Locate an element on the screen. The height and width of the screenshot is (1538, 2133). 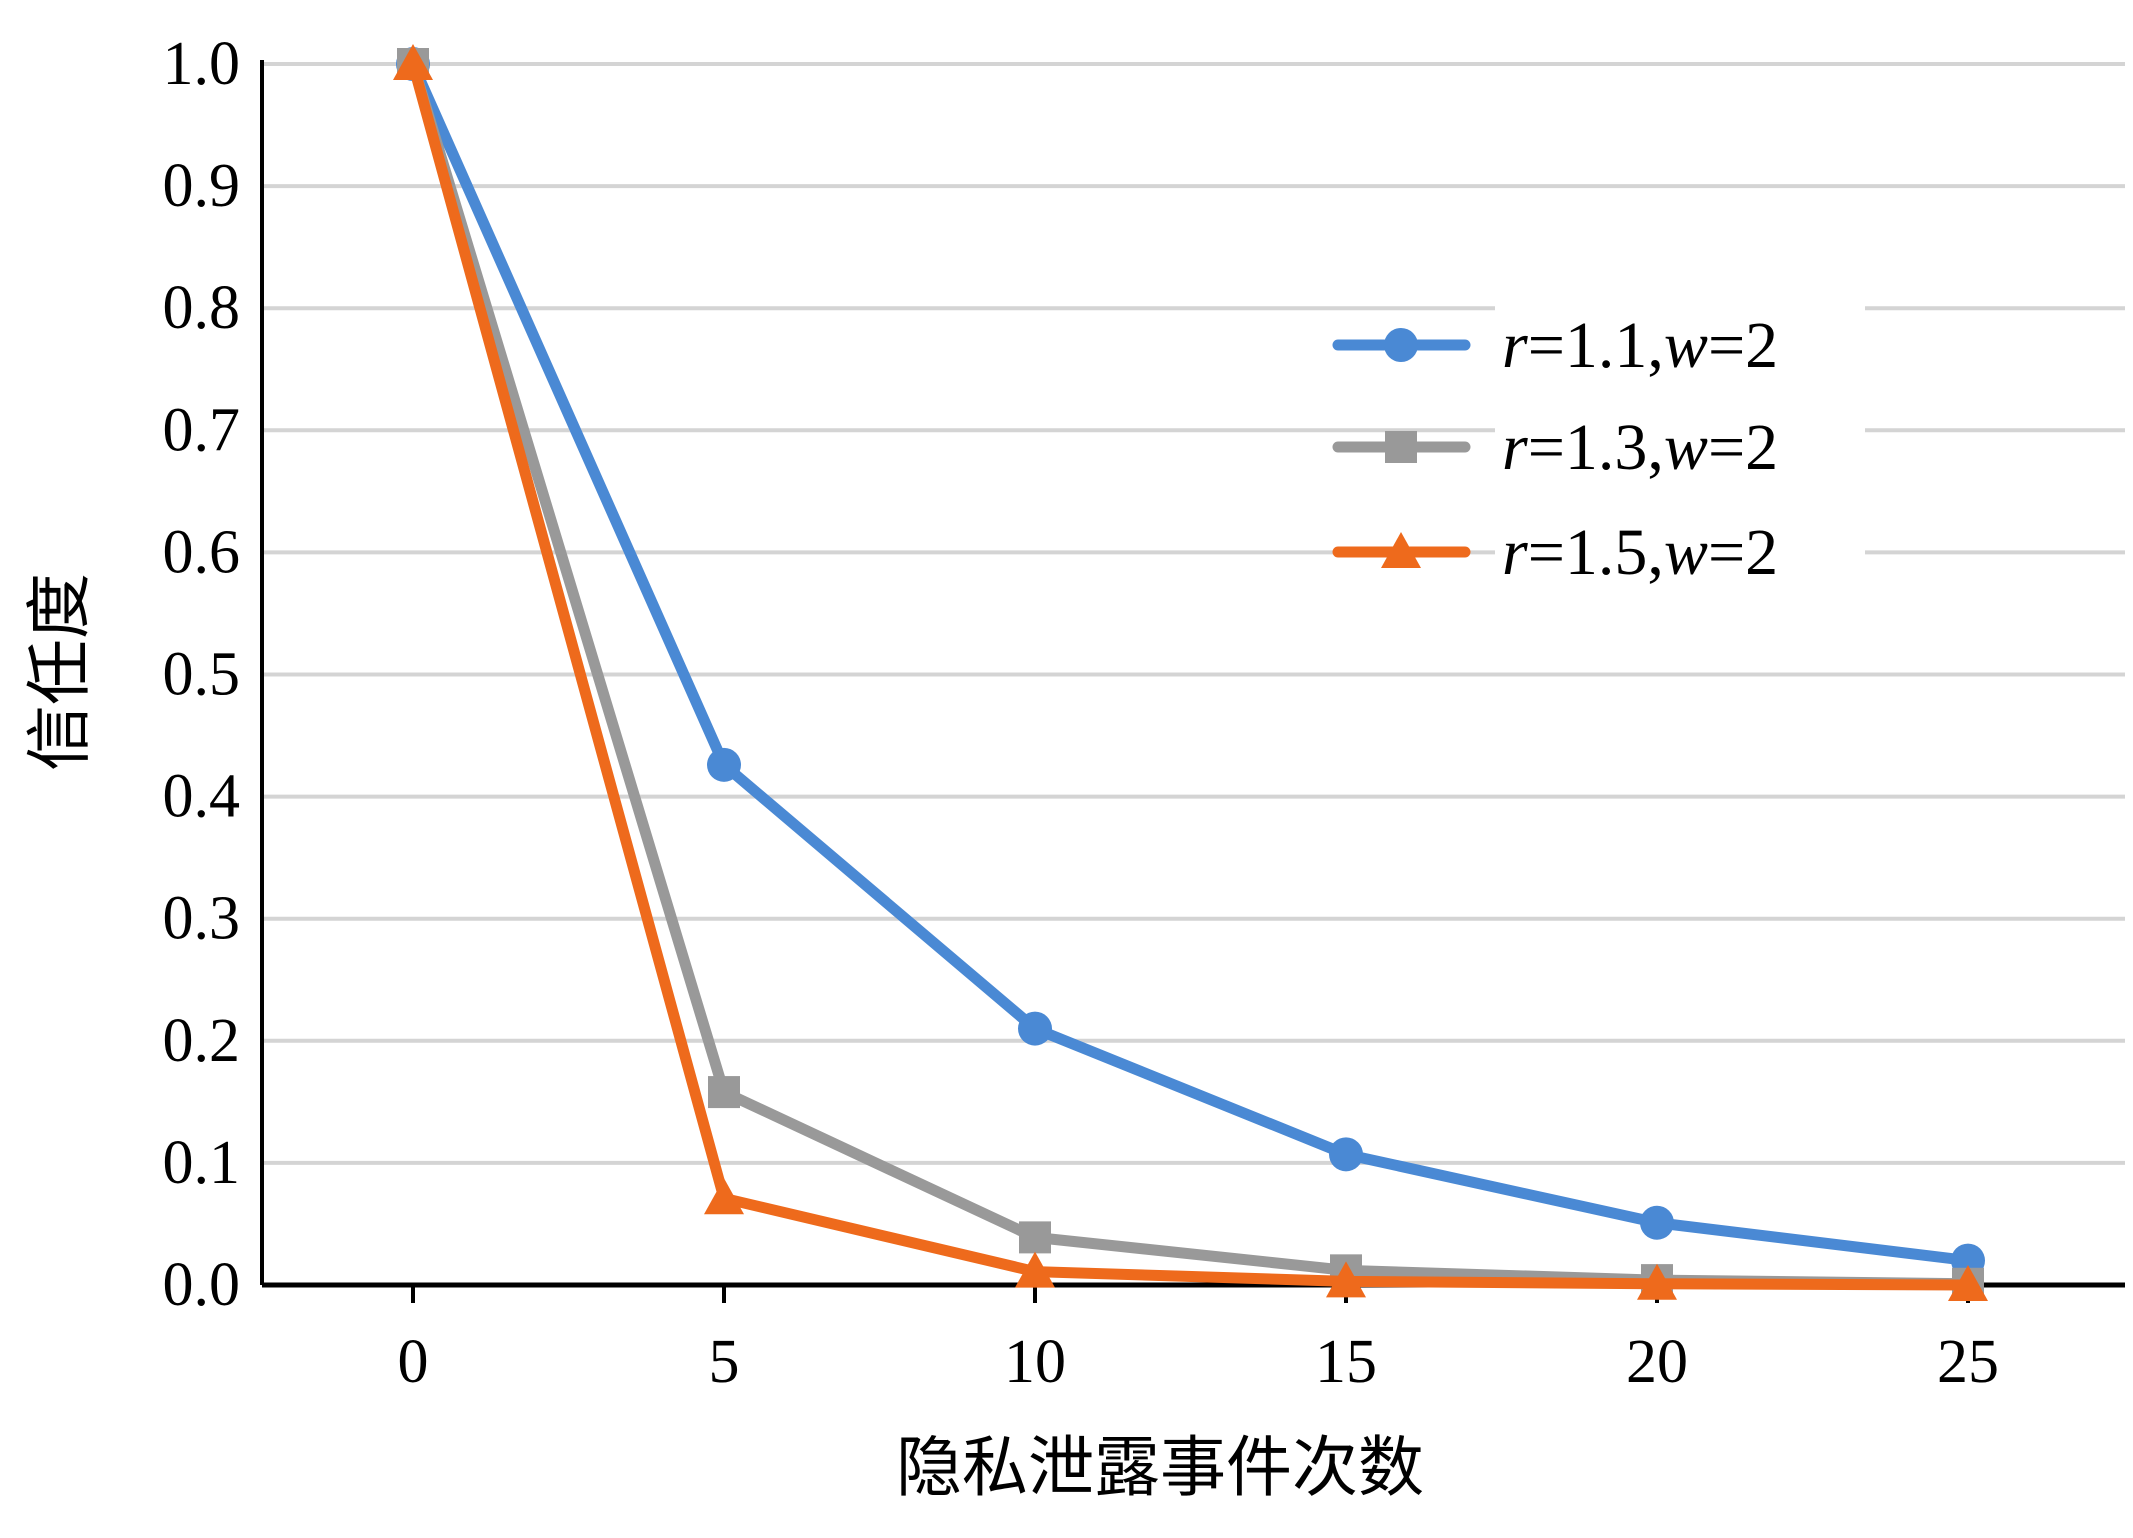
y-tick-label: 0.4 is located at coordinates (202, 797).